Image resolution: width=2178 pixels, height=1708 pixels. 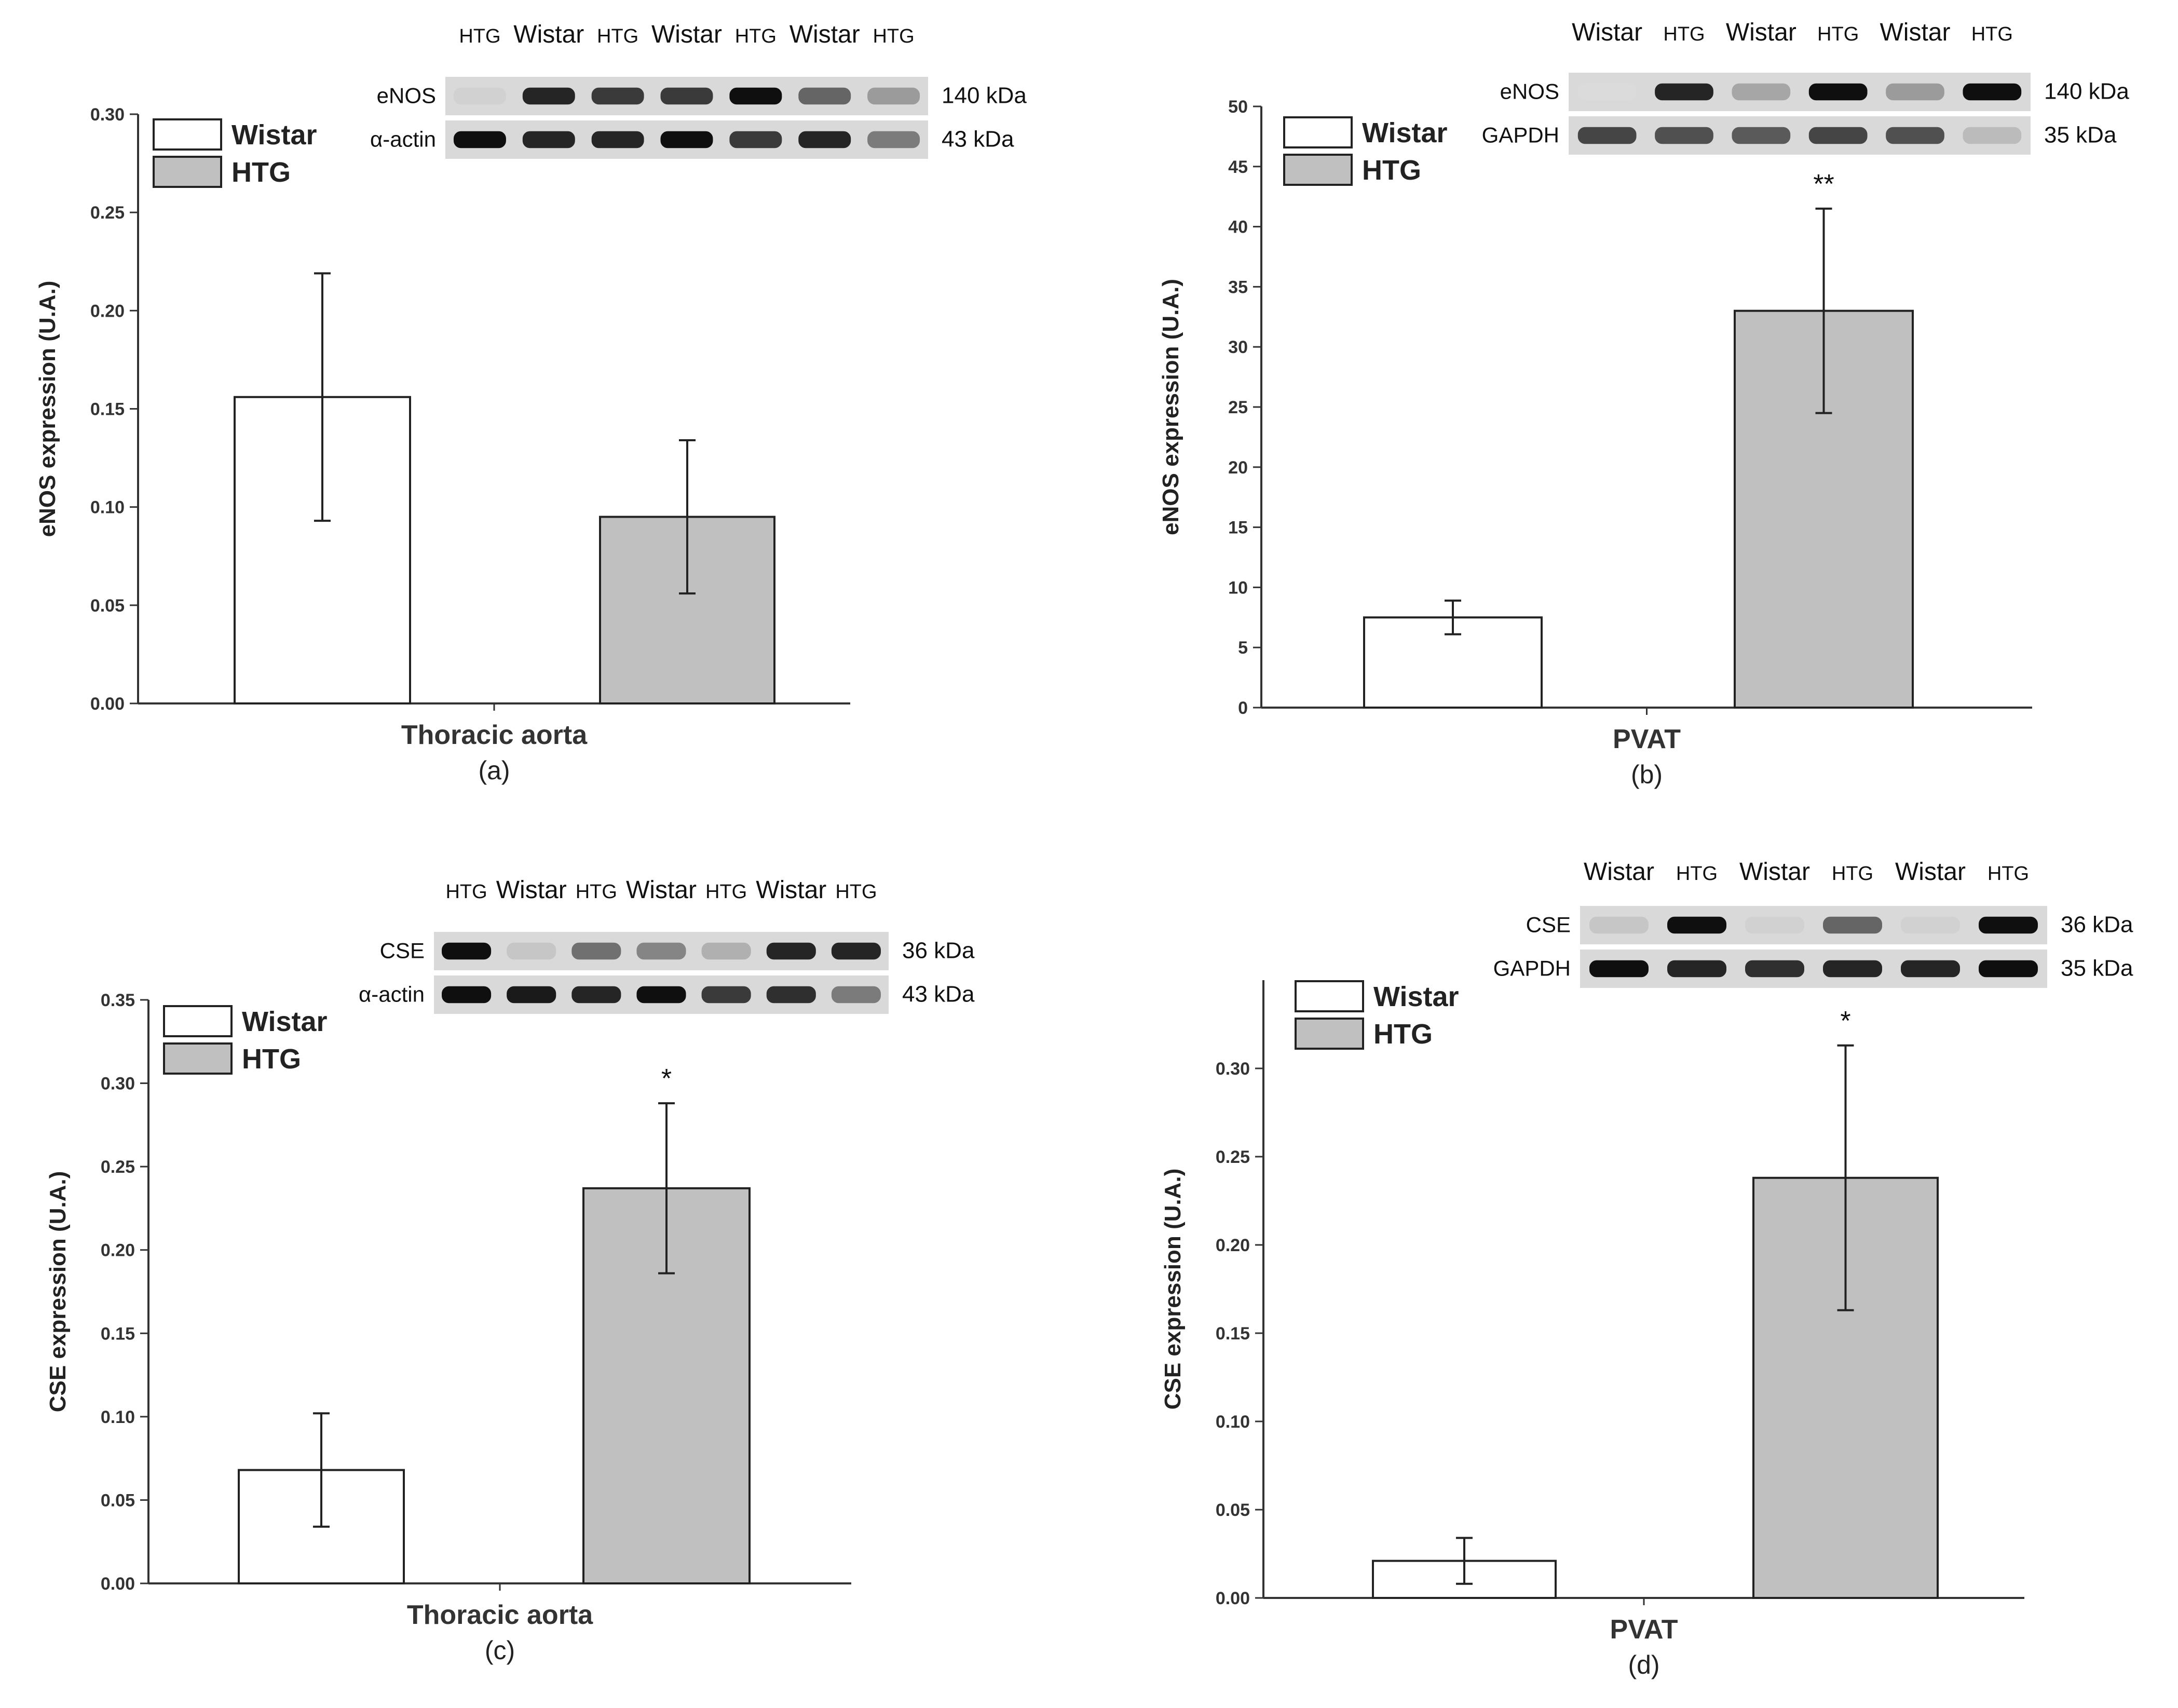 What do you see at coordinates (118, 1417) in the screenshot?
I see `y-tick-label: 0.10` at bounding box center [118, 1417].